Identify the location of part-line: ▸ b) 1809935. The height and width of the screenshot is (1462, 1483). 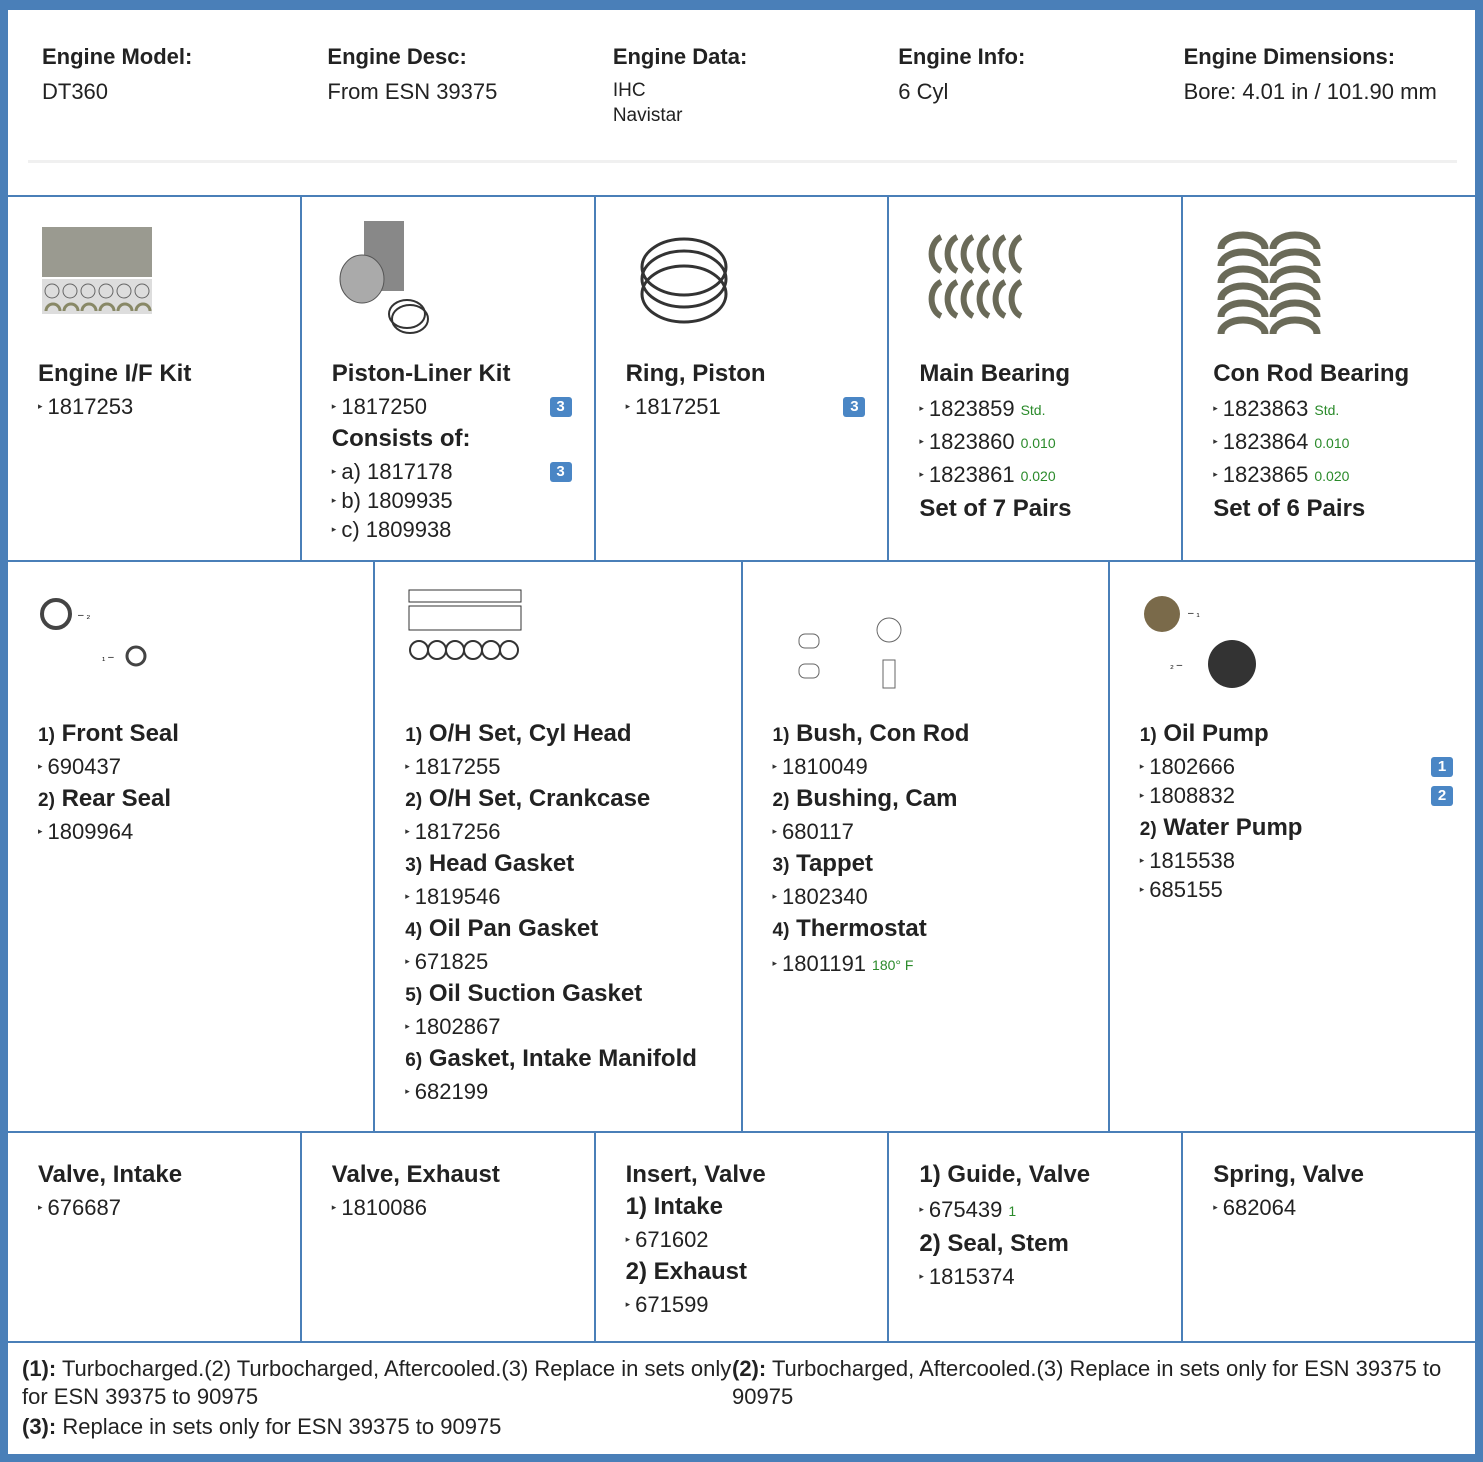
(452, 500).